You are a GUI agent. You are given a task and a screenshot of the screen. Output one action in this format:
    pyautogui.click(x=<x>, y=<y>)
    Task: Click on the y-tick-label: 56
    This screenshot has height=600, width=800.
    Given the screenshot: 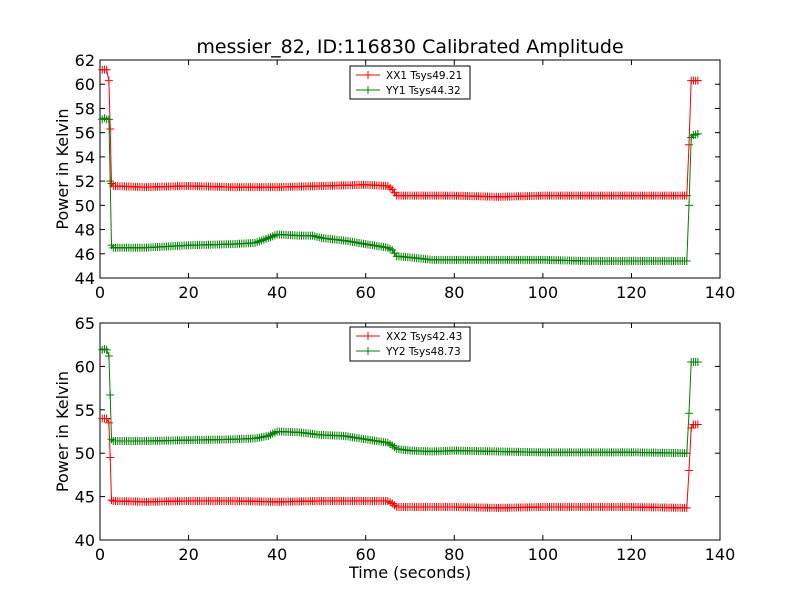 What is the action you would take?
    pyautogui.click(x=85, y=133)
    